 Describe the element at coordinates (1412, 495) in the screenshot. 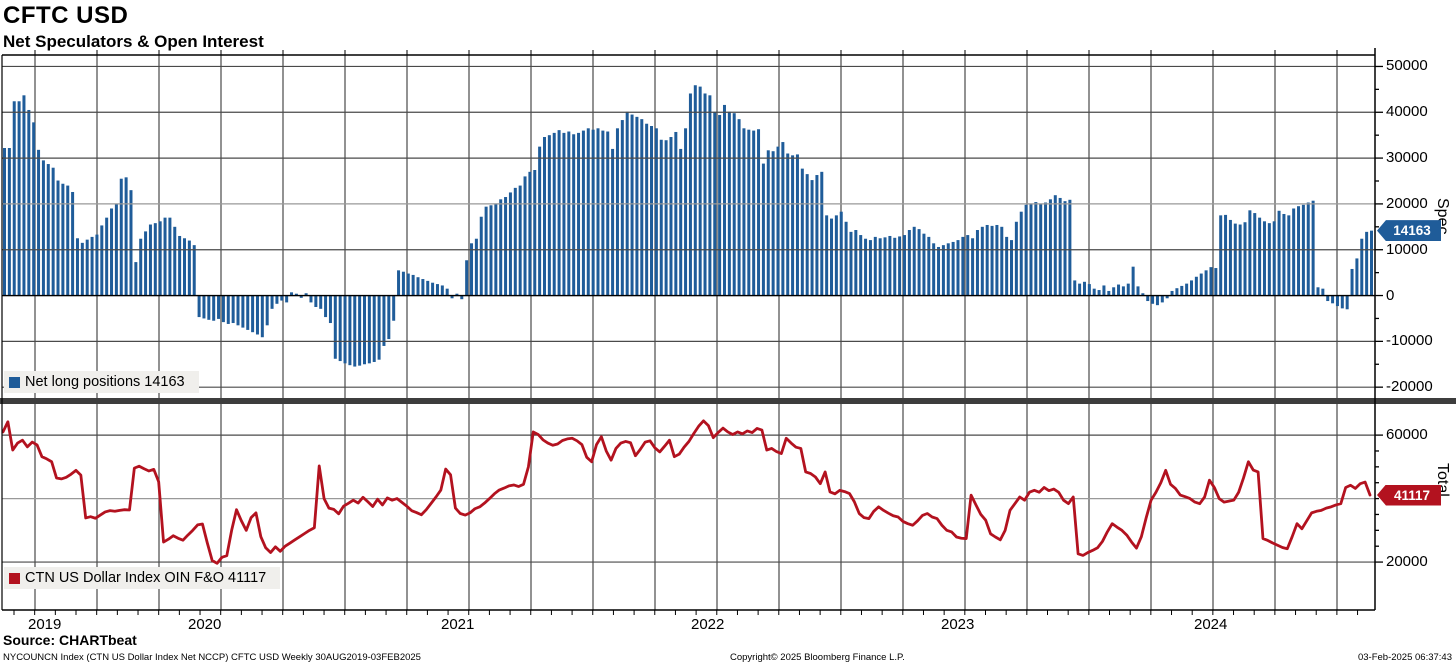

I see `total-last-value: 41117` at that location.